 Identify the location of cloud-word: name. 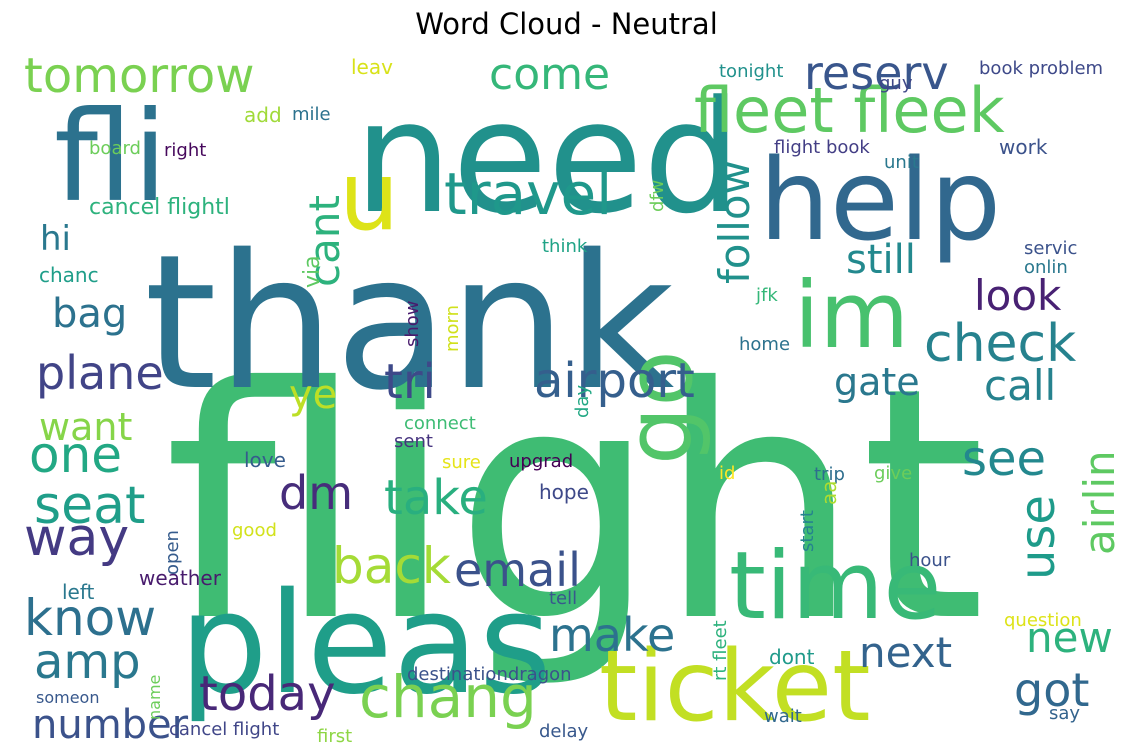
(154, 697).